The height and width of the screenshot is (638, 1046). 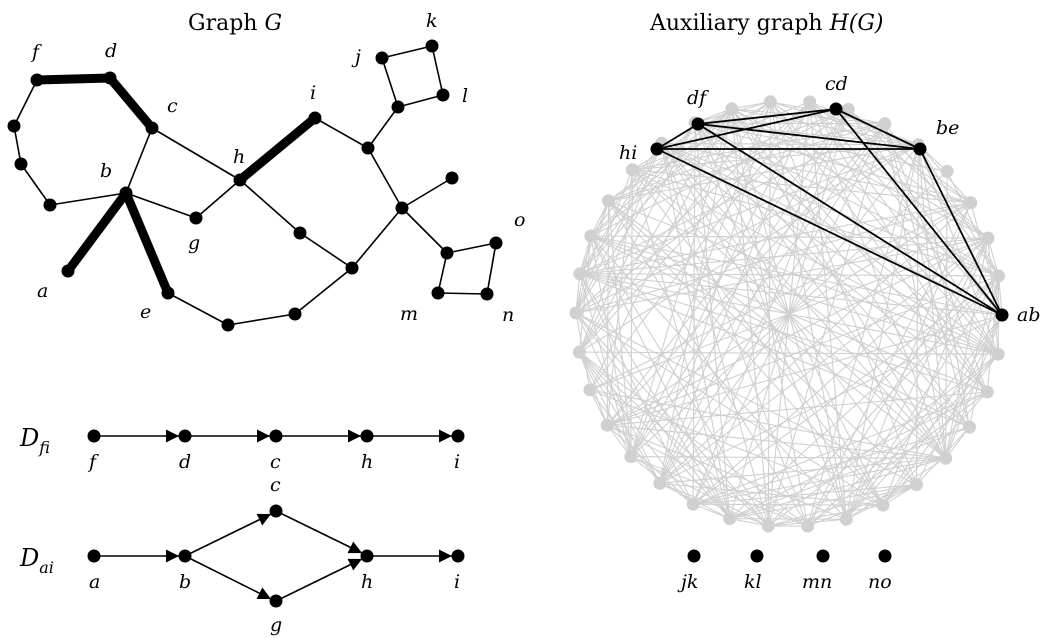 What do you see at coordinates (275, 485) in the screenshot?
I see `d-ai-label-c: c` at bounding box center [275, 485].